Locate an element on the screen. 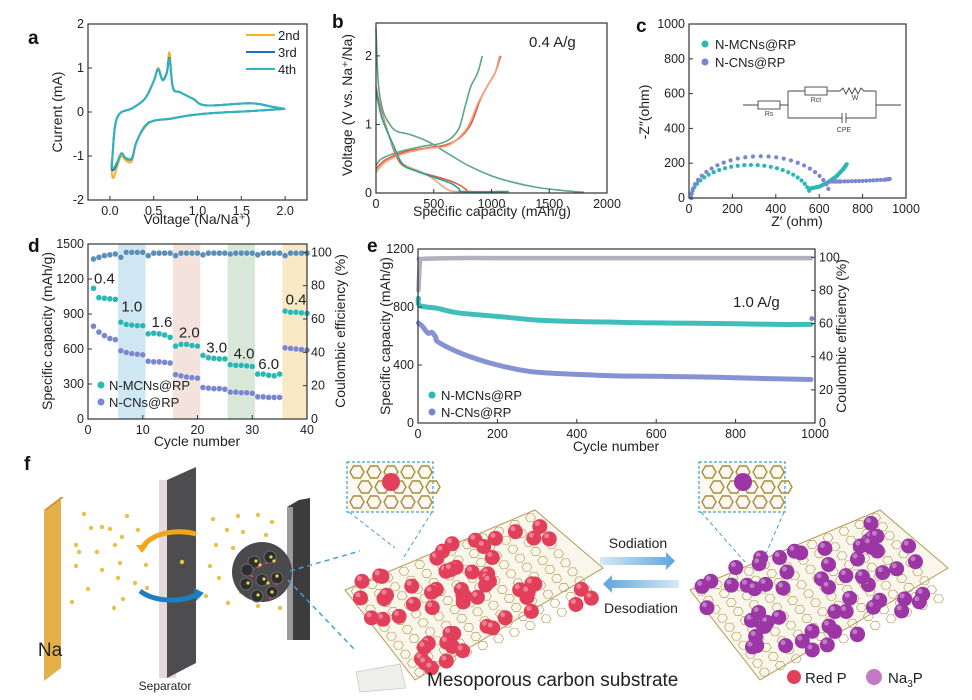 This screenshot has width=972, height=700. y2-tick-label: 40 is located at coordinates (826, 357).